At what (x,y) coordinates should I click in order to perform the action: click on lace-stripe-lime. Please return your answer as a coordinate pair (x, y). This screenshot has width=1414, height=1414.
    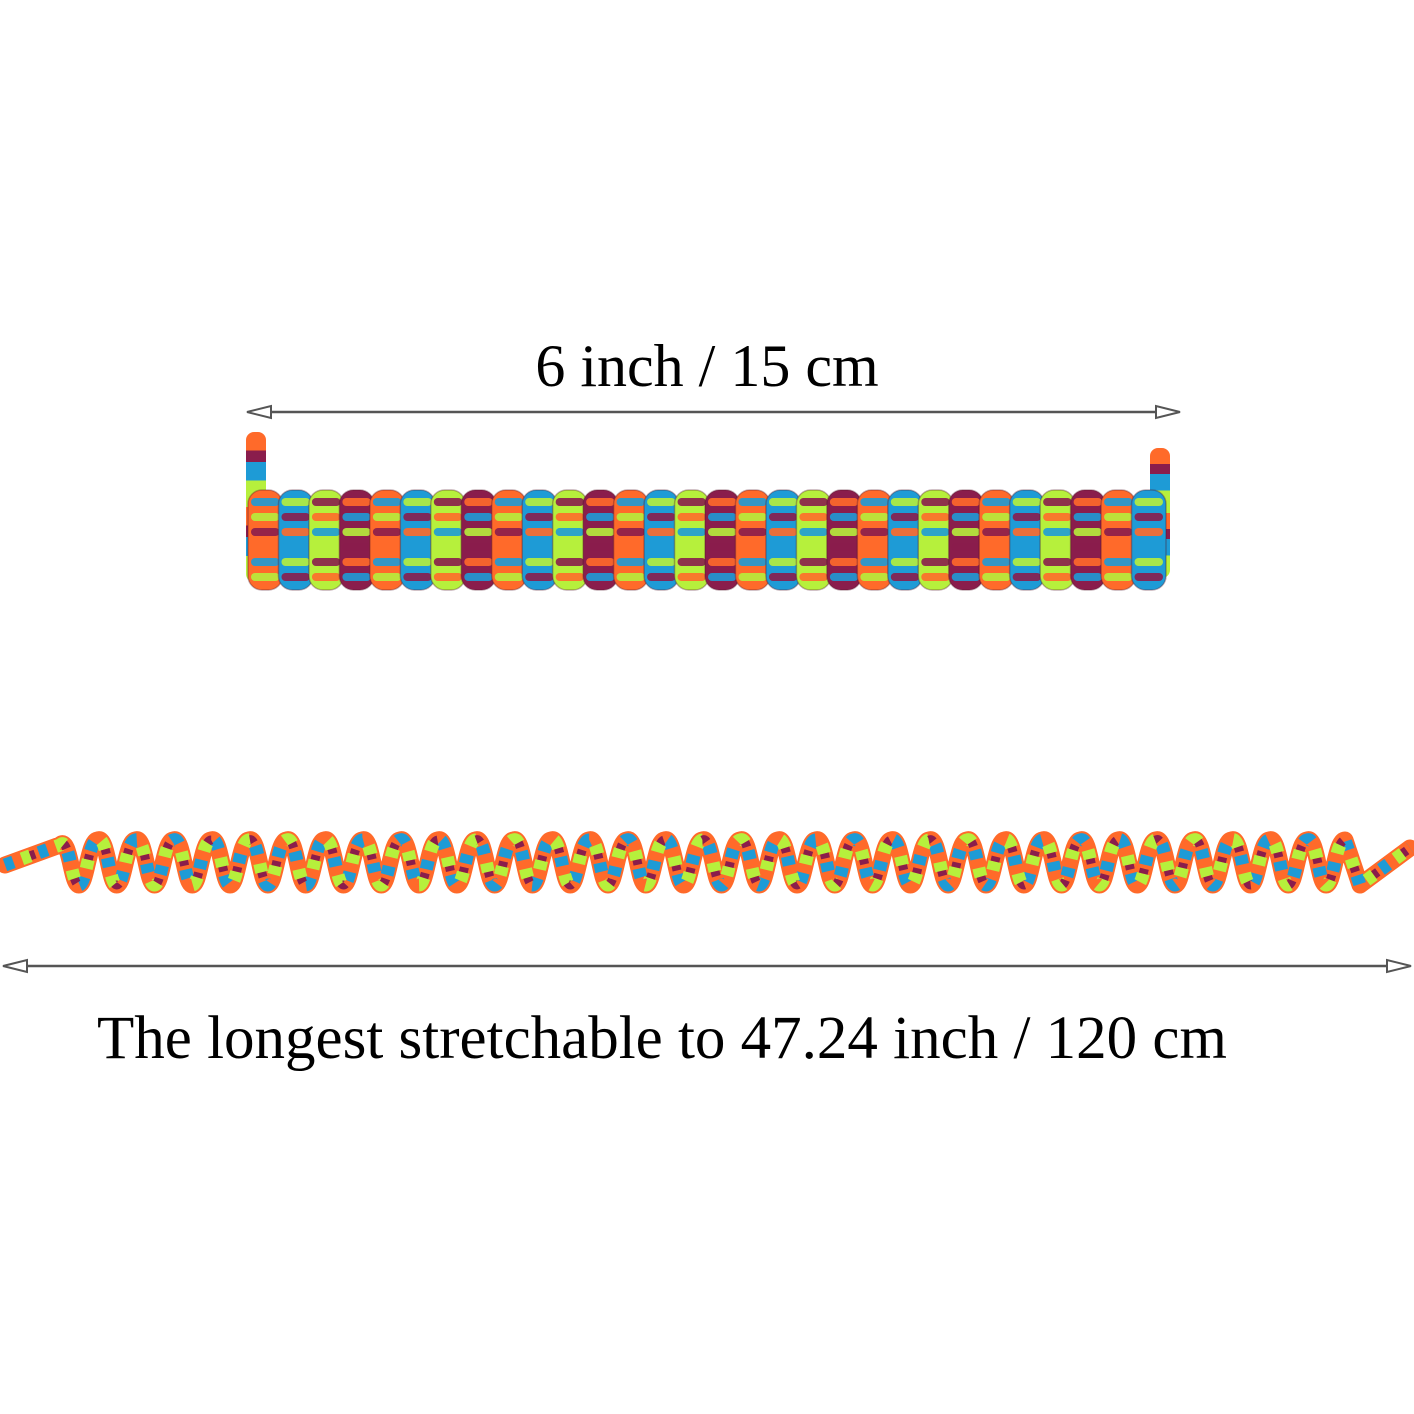
    Looking at the image, I should click on (708, 862).